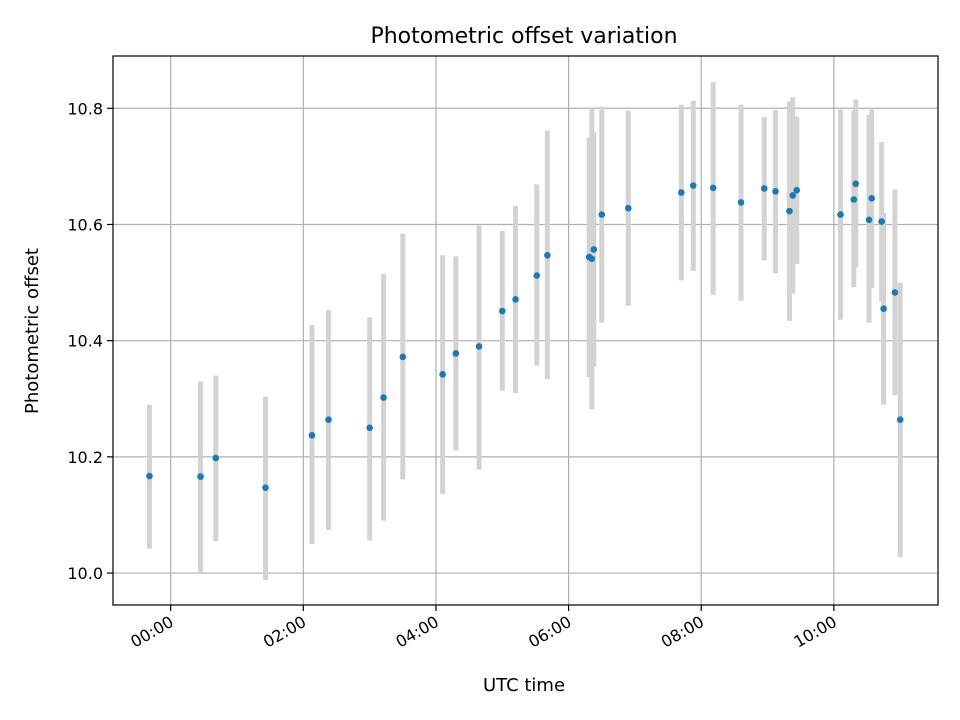 This screenshot has height=720, width=960. I want to click on y-tick-label: 10.6, so click(85, 224).